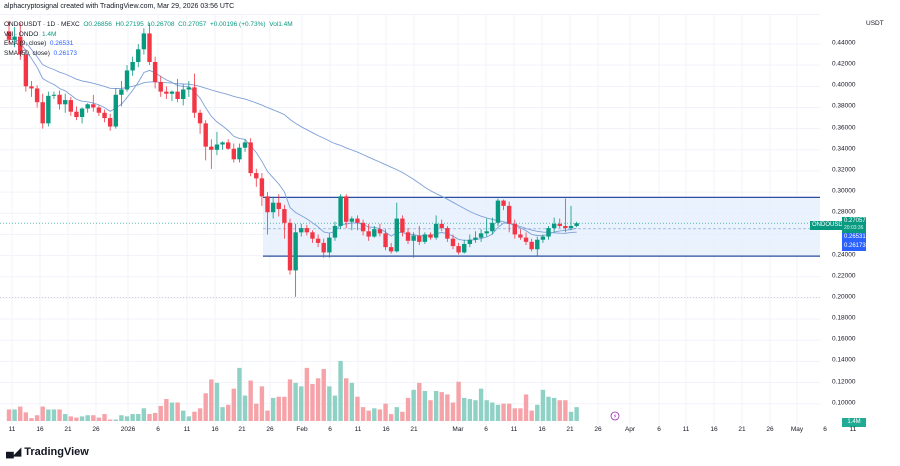 This screenshot has width=900, height=466. I want to click on last-price-tag: 0.27057 20:03:36, so click(854, 225).